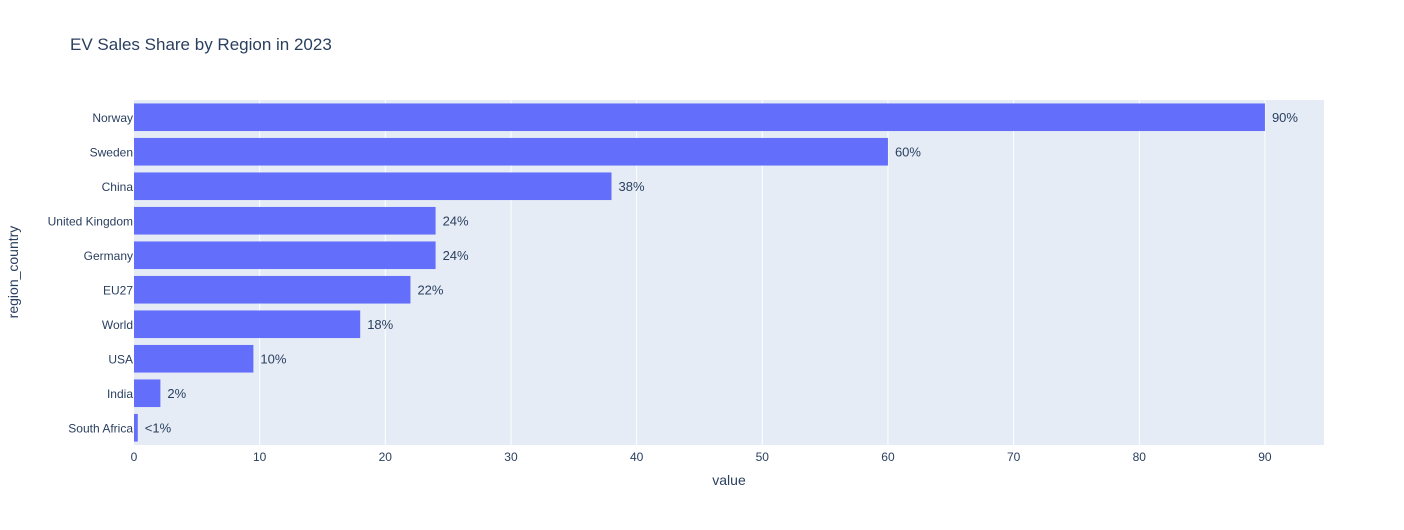 The image size is (1404, 530). I want to click on y-tick-label: South Africa, so click(100, 428).